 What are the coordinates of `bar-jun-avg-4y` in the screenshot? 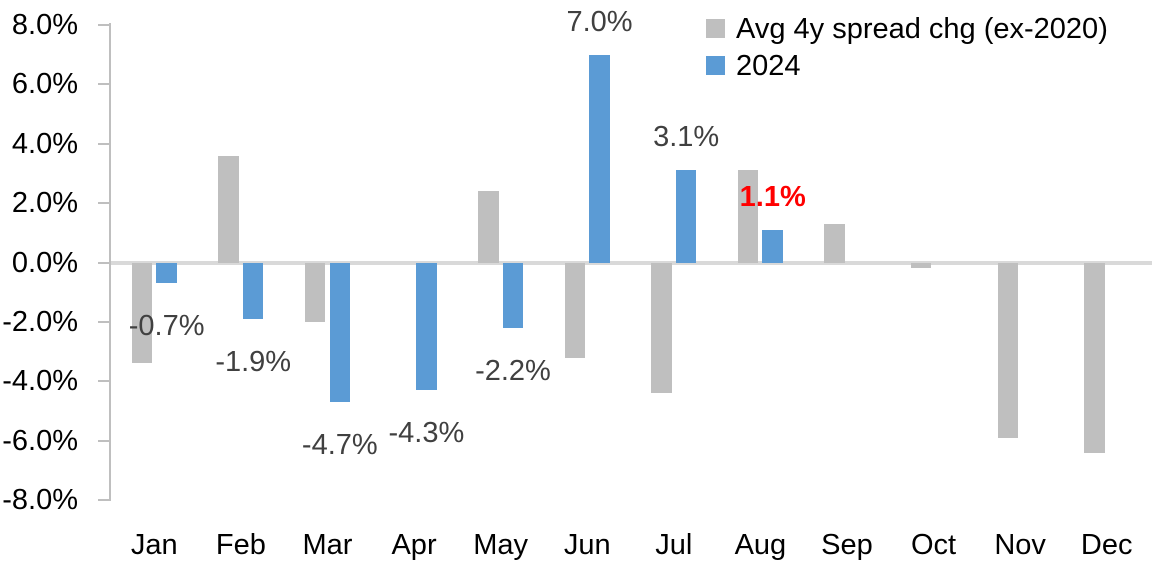 It's located at (575, 310).